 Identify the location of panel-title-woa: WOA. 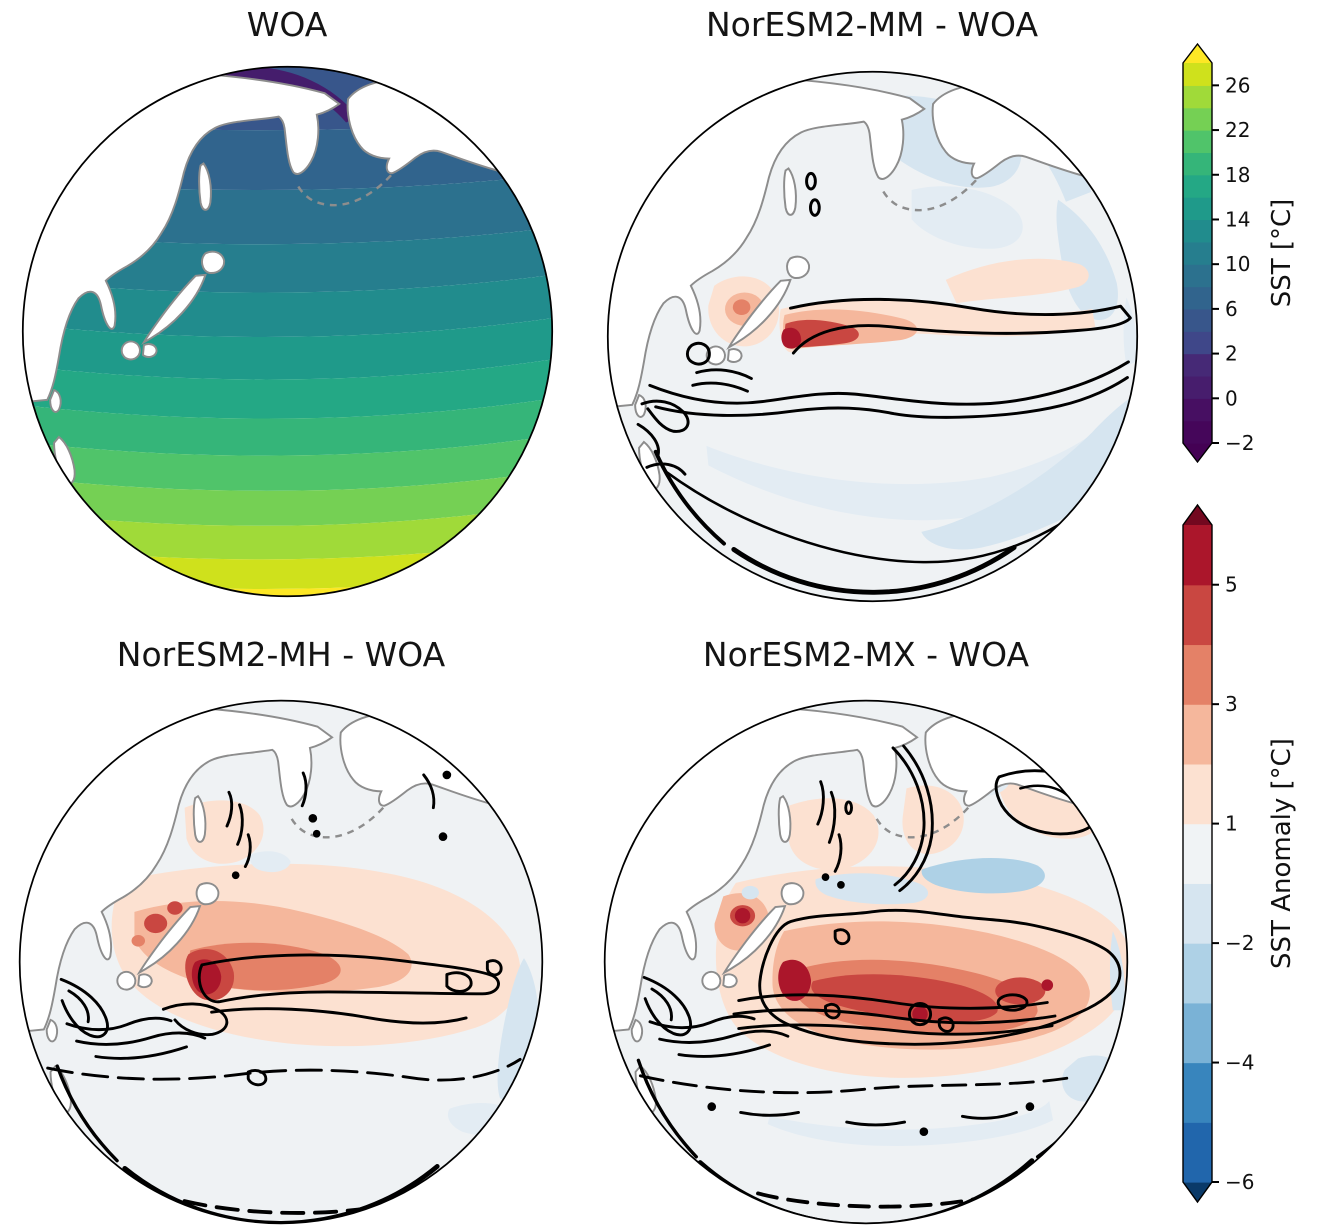
(287, 24).